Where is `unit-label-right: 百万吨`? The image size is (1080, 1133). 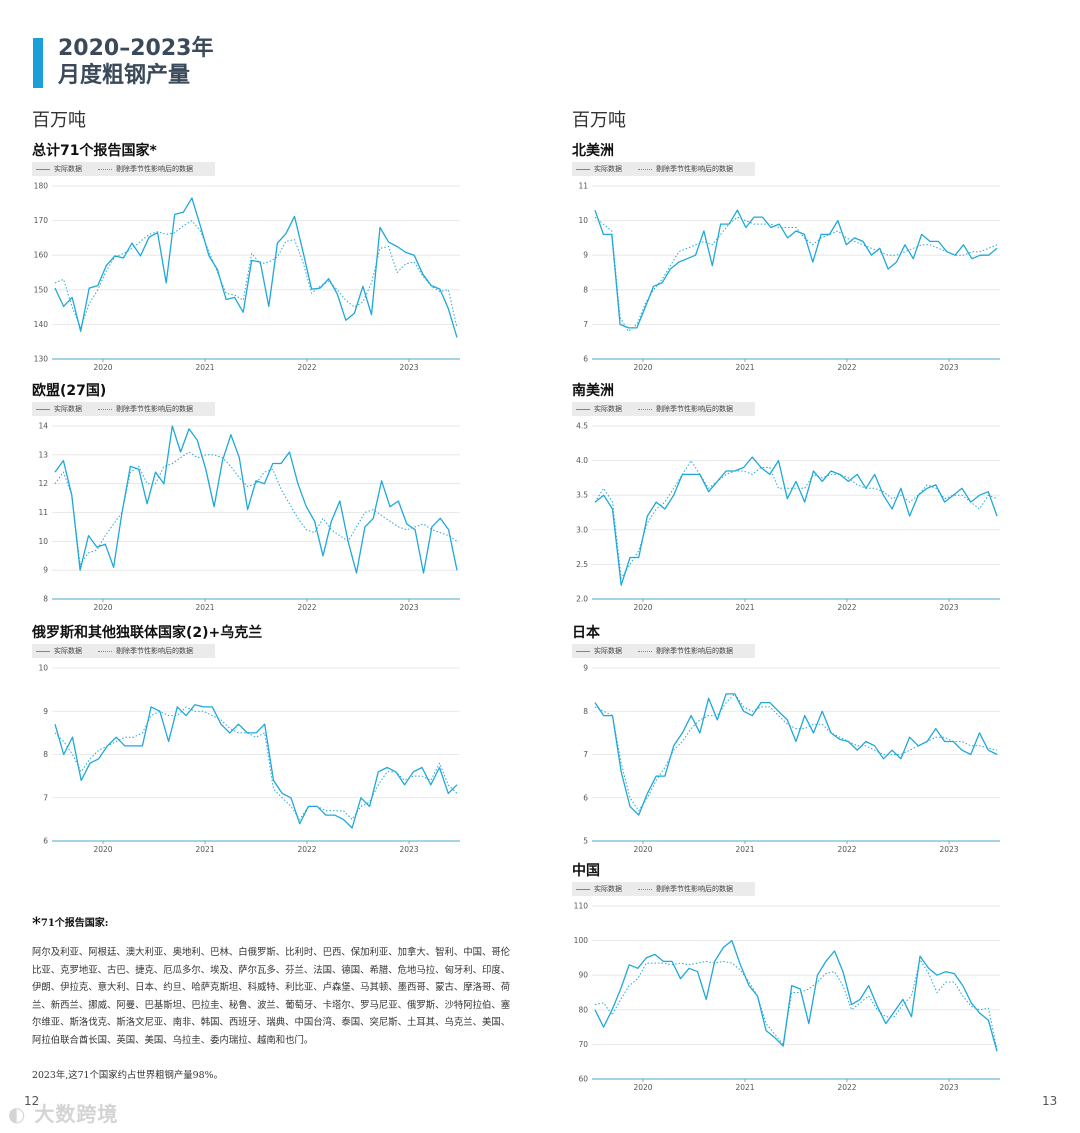
unit-label-right: 百万吨 is located at coordinates (599, 120).